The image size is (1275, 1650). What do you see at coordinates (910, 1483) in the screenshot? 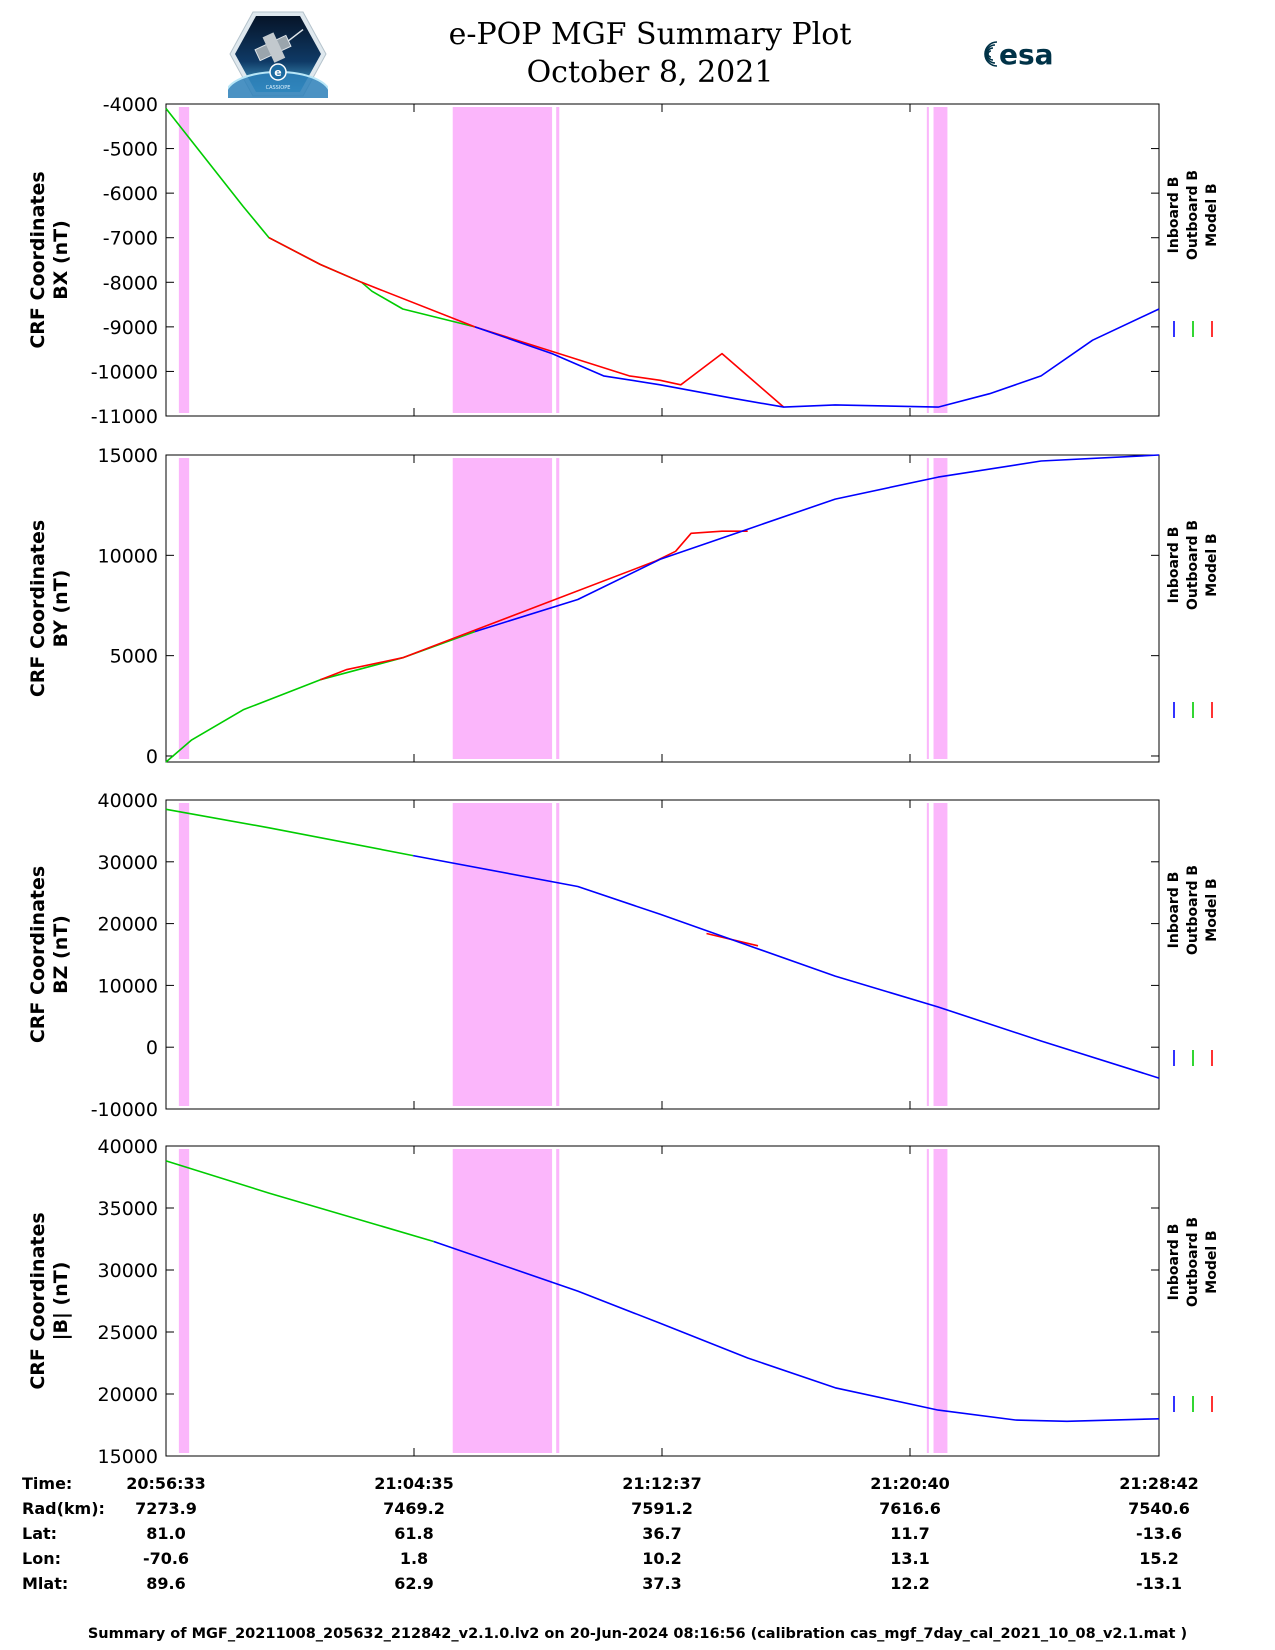
I see `table-cell: 21:20:40` at bounding box center [910, 1483].